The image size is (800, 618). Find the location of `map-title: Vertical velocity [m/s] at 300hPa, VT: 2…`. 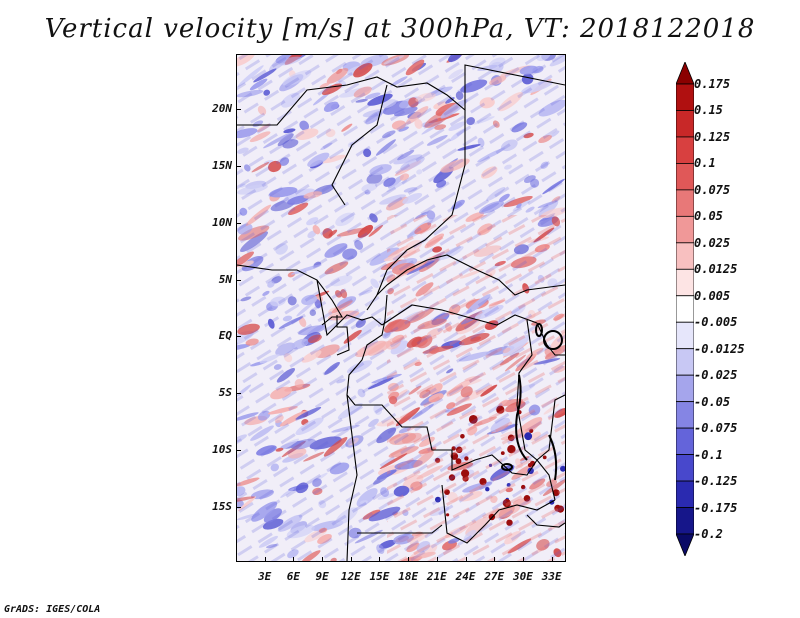

map-title: Vertical velocity [m/s] at 300hPa, VT: 2… is located at coordinates (400, 29).